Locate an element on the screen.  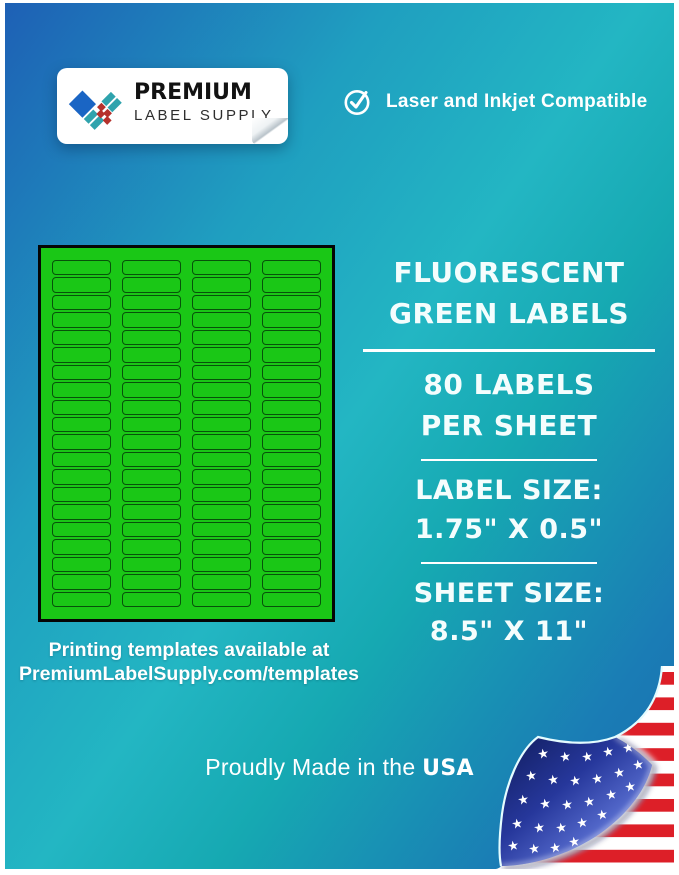
templates-note-line2: PremiumLabelSupply.com/templates is located at coordinates (189, 673).